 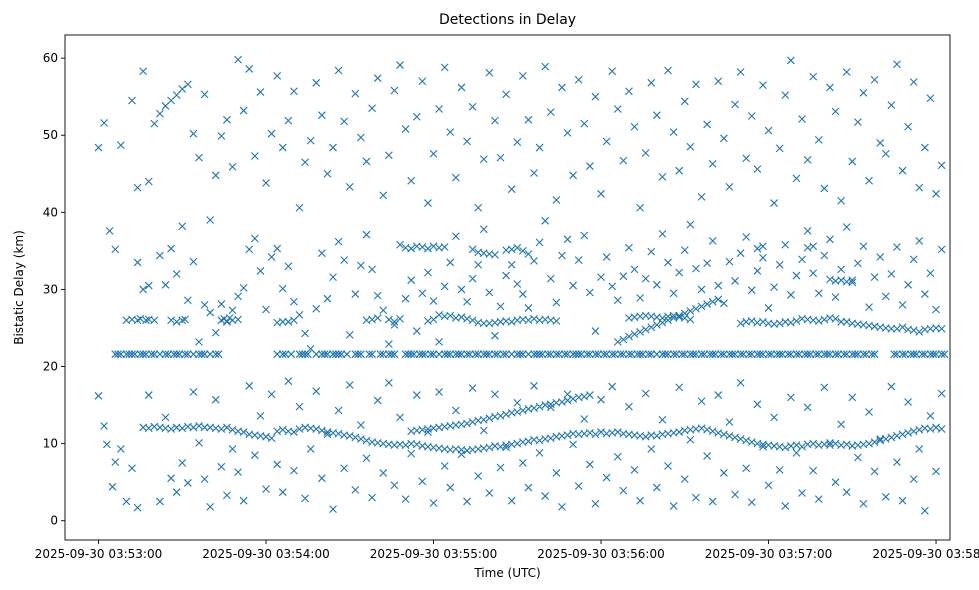 What do you see at coordinates (600, 554) in the screenshot?
I see `x-tick-label: 2025-09-30 03:56:00` at bounding box center [600, 554].